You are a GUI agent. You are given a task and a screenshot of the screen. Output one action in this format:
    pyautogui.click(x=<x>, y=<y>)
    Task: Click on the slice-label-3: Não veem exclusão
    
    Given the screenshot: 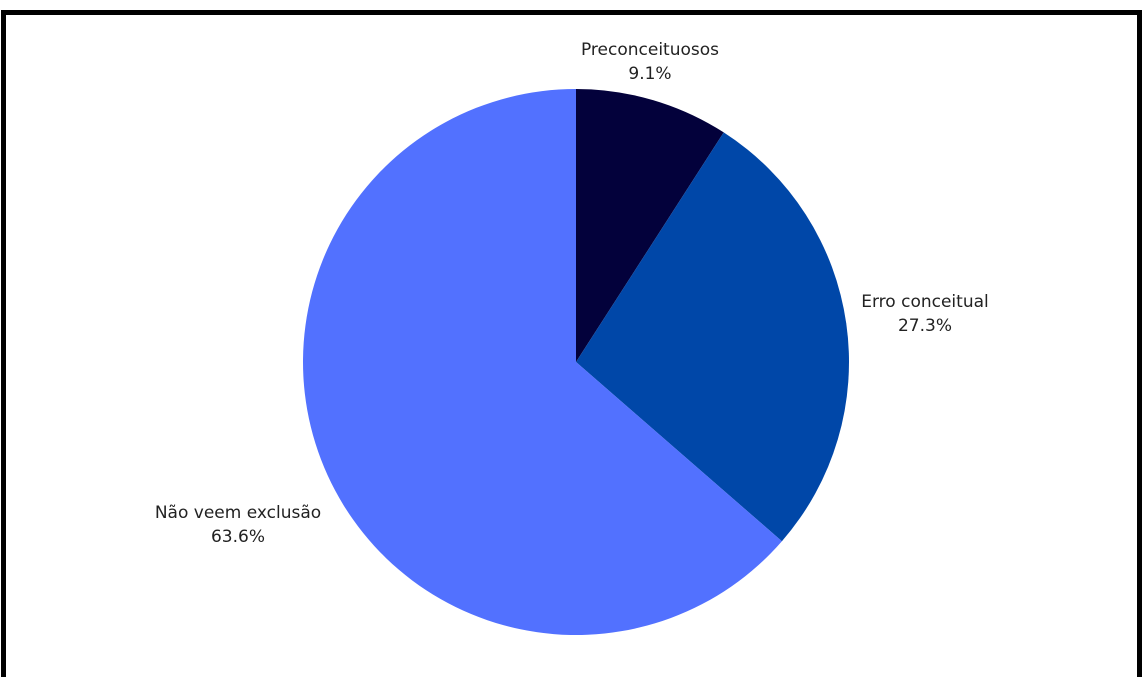 What is the action you would take?
    pyautogui.click(x=238, y=513)
    